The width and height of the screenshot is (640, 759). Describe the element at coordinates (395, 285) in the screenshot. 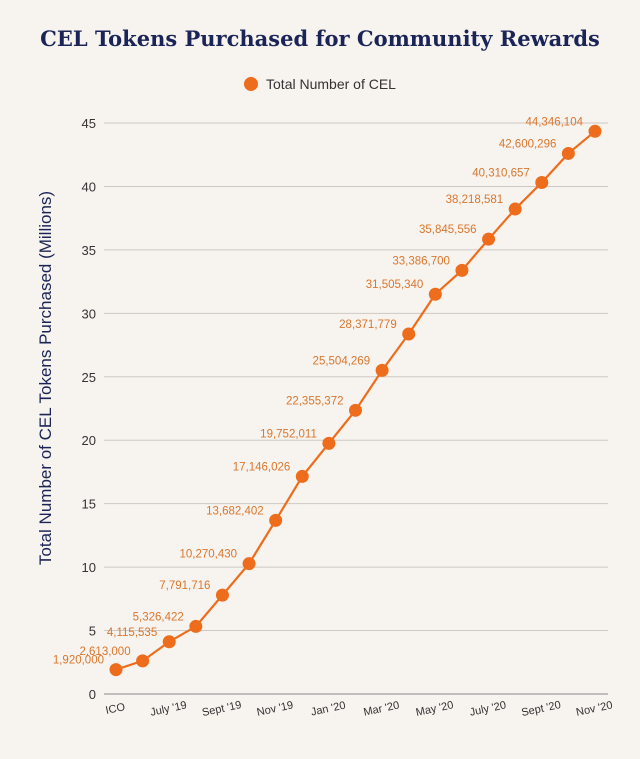

I see `data-label: 31,505,340` at that location.